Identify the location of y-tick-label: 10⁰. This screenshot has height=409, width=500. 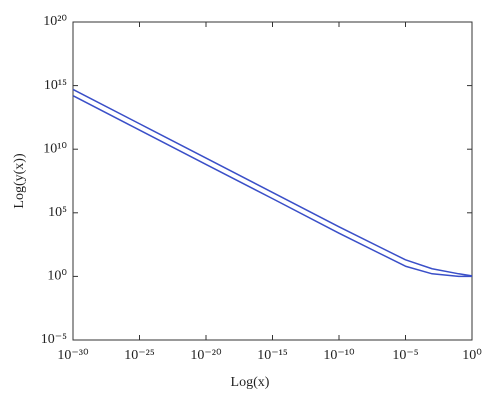
(57, 276).